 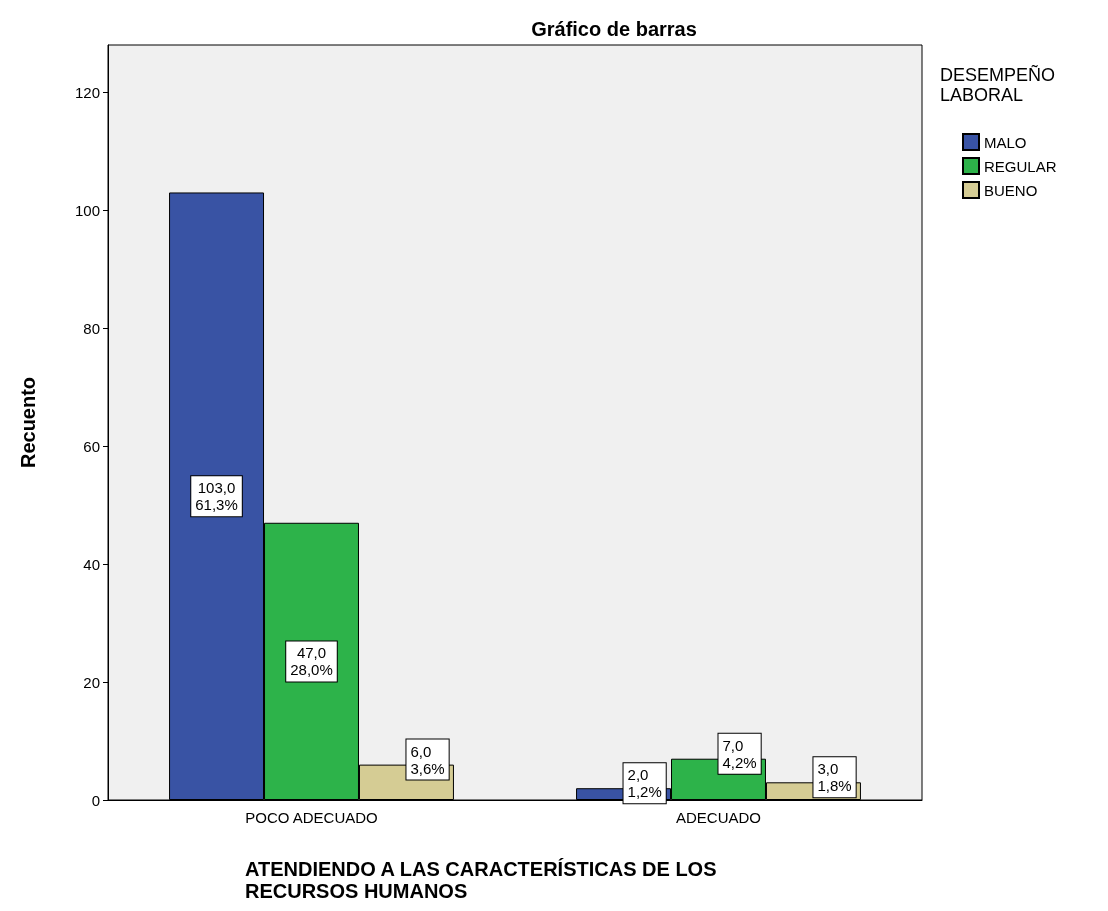 I want to click on y-tick-label: 60, so click(x=91, y=446).